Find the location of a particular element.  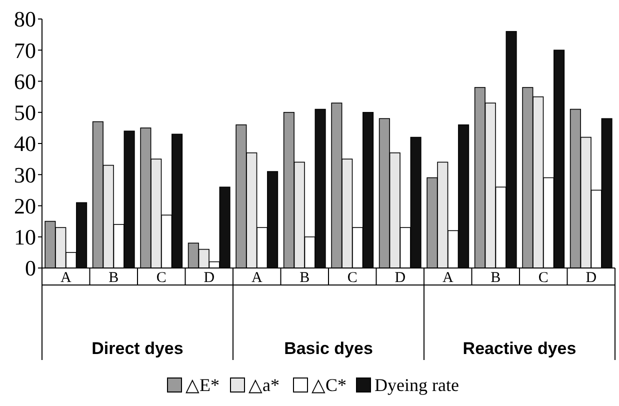

legend-label: △a* is located at coordinates (264, 385).